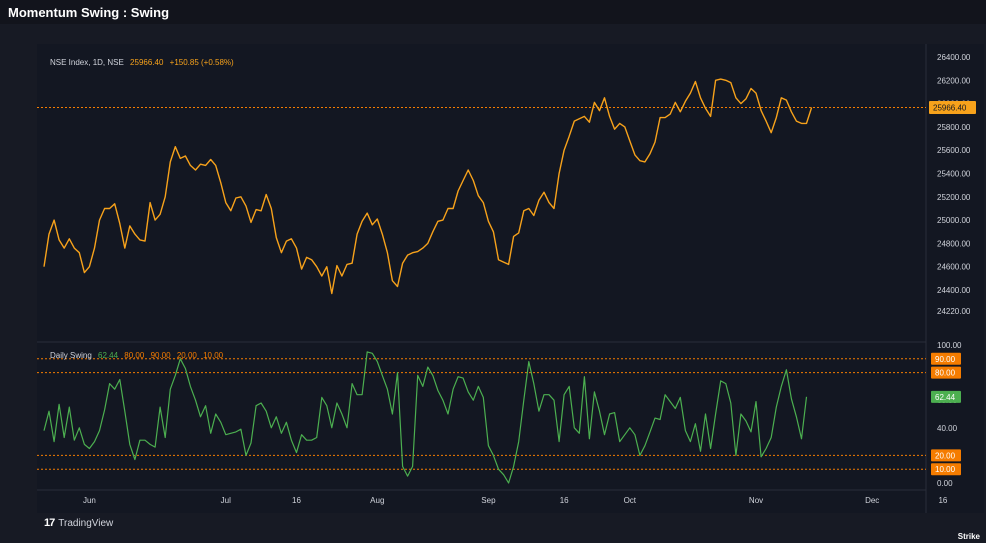  What do you see at coordinates (954, 80) in the screenshot?
I see `price-axis-tick: 26200.00` at bounding box center [954, 80].